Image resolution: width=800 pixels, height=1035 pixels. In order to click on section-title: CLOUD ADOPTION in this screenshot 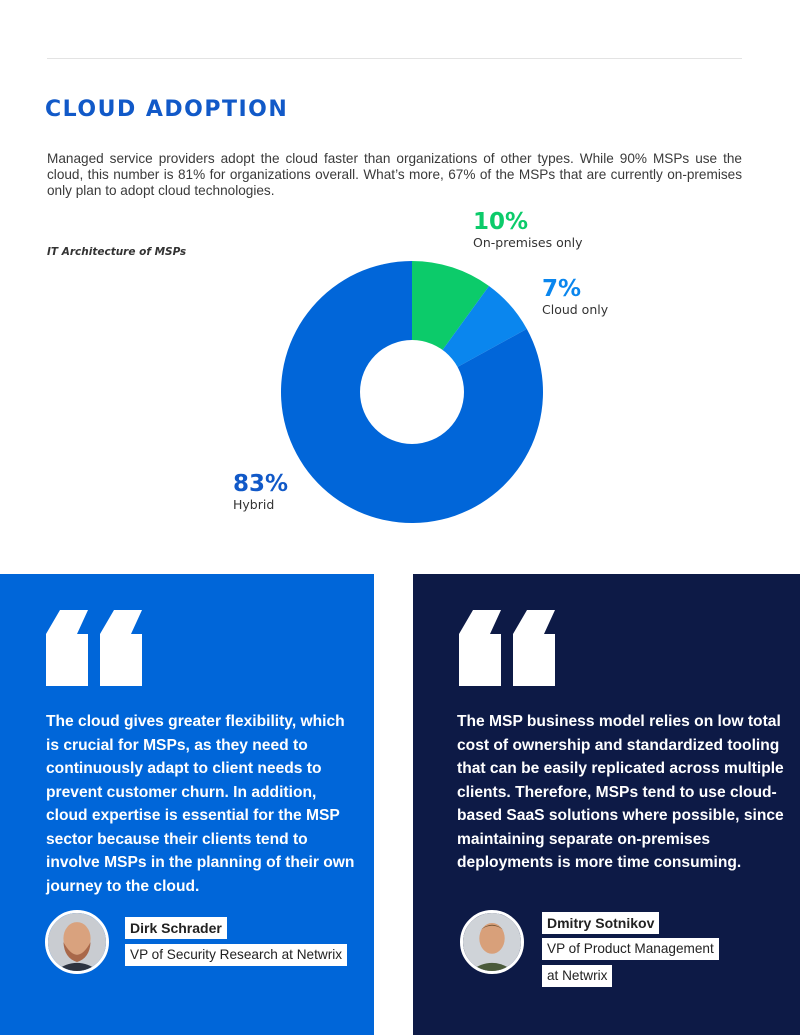, I will do `click(167, 109)`.